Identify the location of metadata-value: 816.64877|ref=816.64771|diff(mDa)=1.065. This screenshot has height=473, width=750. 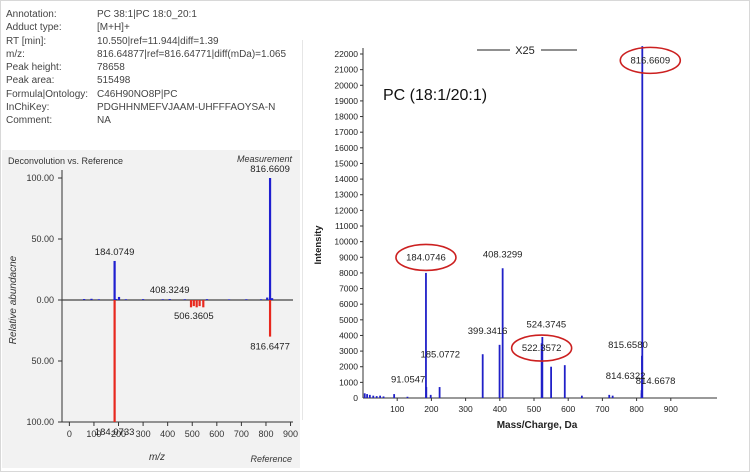
(192, 54).